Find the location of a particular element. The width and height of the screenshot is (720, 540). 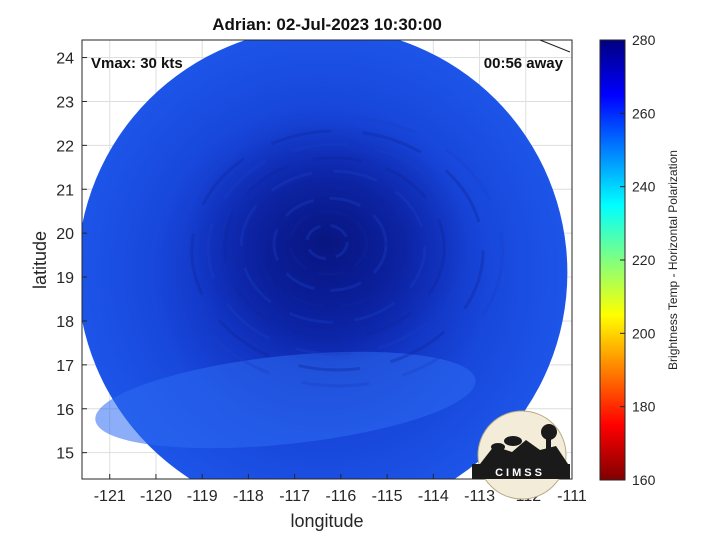

x-tick-label: -121 is located at coordinates (110, 496).